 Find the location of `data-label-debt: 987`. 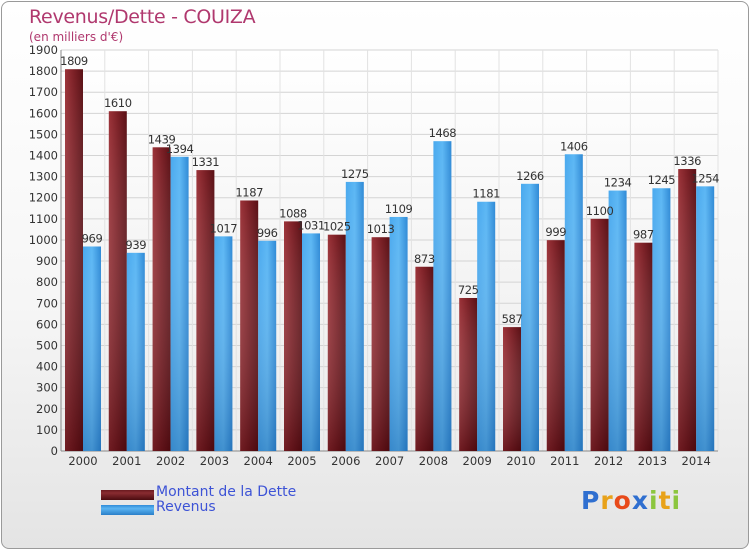

data-label-debt: 987 is located at coordinates (643, 235).